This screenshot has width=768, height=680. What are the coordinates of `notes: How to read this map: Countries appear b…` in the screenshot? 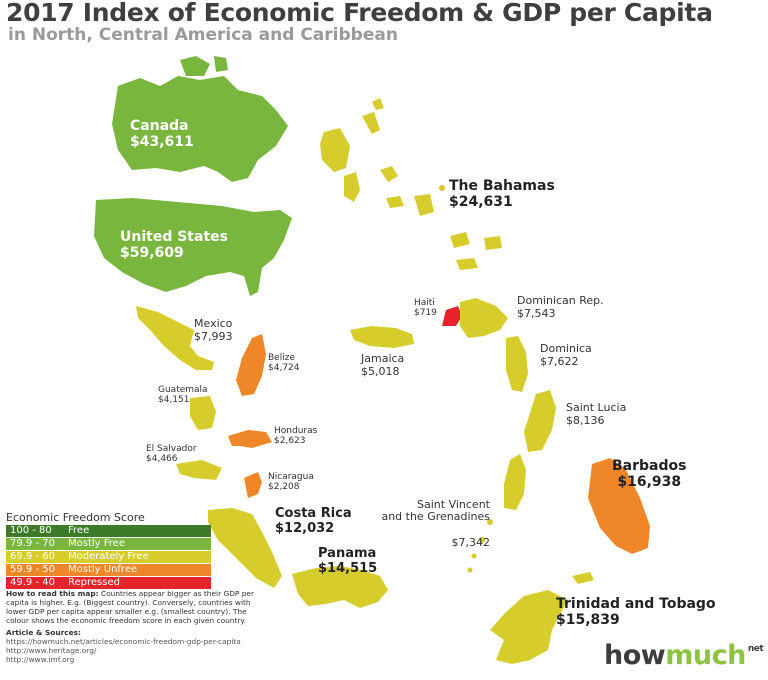 It's located at (137, 626).